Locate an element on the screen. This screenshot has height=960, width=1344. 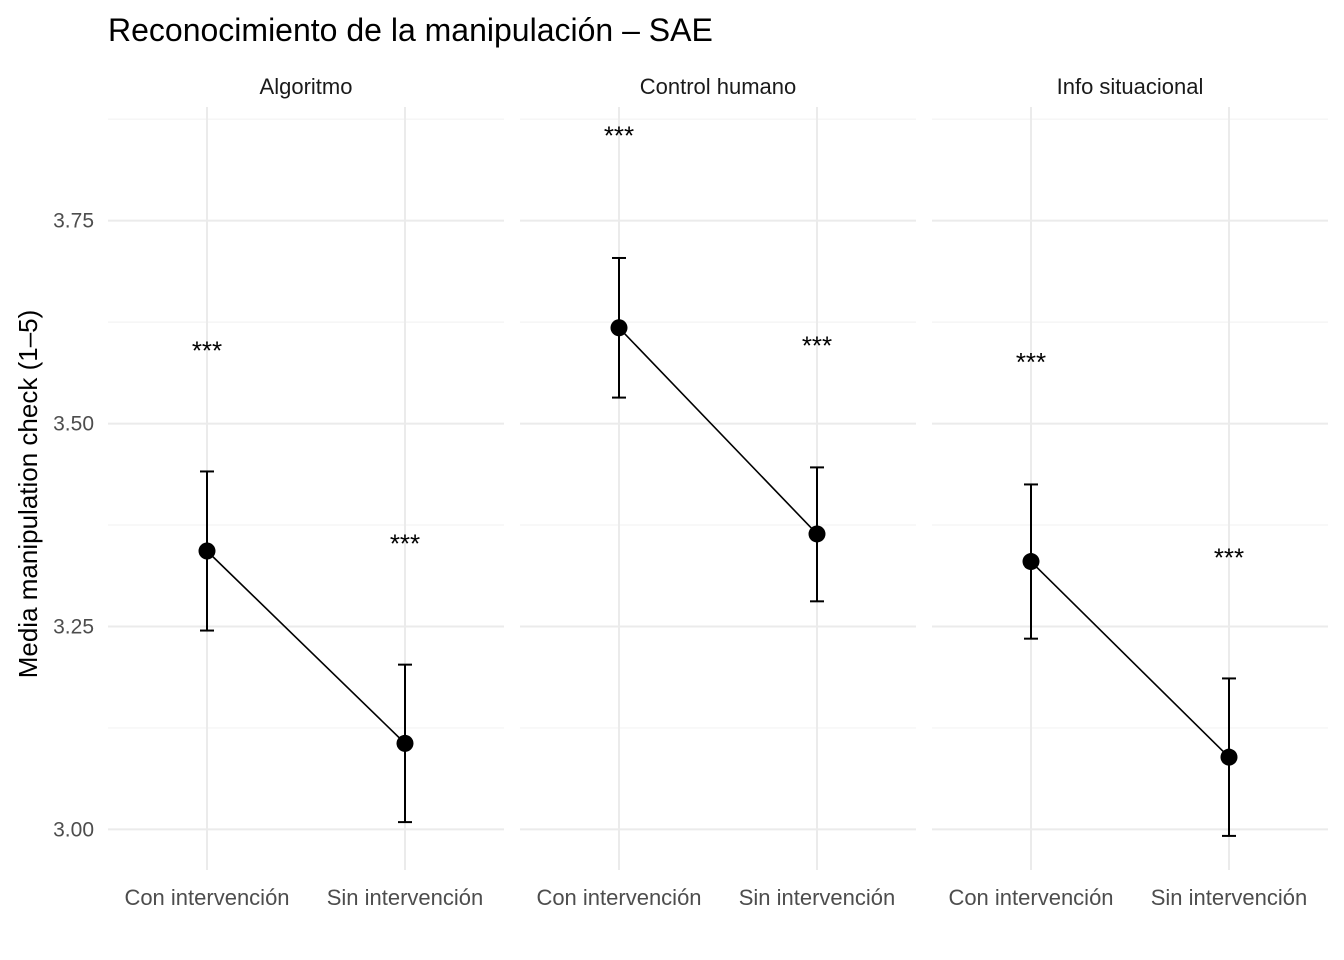
y-tick-label: 3.50 is located at coordinates (73, 424).